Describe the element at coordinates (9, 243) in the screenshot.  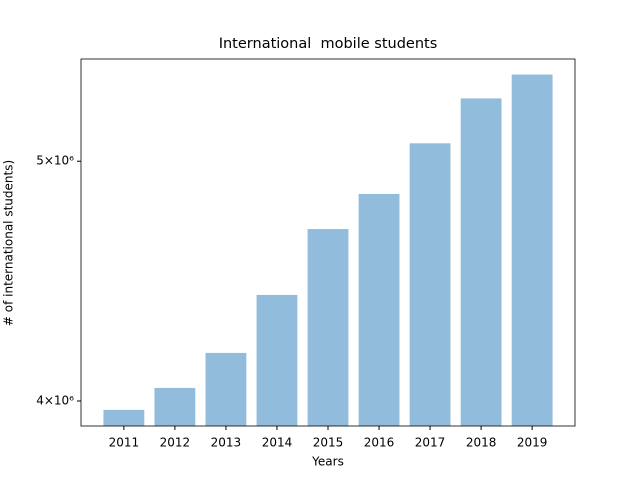
I see `y-axis-label: # of international students)` at that location.